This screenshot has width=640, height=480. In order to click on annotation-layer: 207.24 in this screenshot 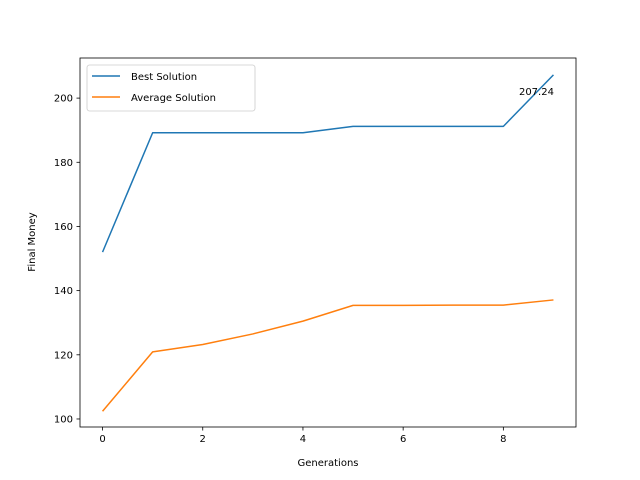, I will do `click(536, 92)`.